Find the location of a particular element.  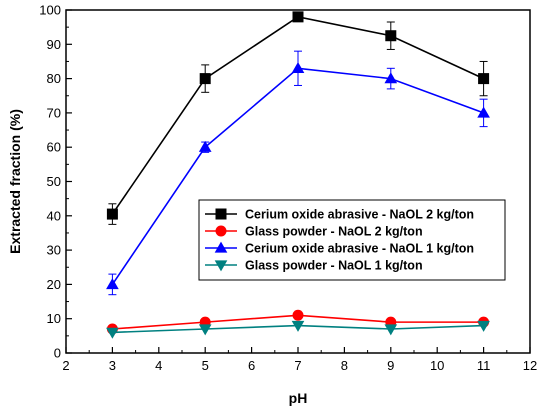

y-axis-title: Extracted fraction (%) is located at coordinates (15, 181).